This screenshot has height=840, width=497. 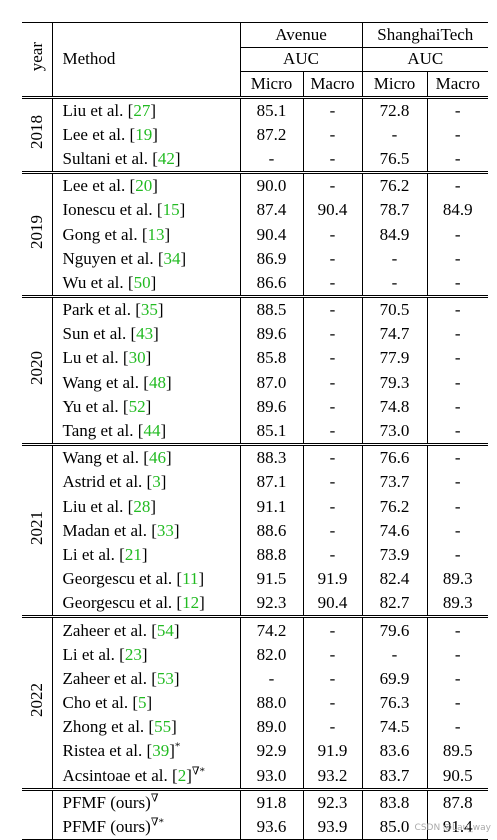 I want to click on table-row: Tang et al. [44] 85.1-73.0-, so click(x=255, y=431).